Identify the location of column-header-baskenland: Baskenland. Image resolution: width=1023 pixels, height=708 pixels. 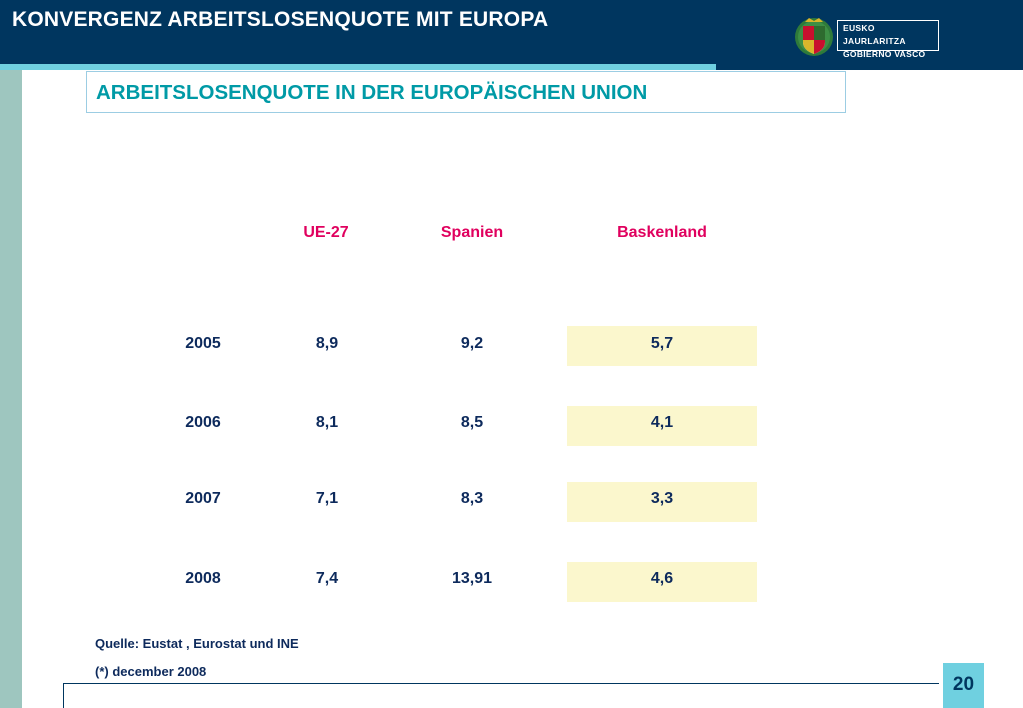
(662, 232).